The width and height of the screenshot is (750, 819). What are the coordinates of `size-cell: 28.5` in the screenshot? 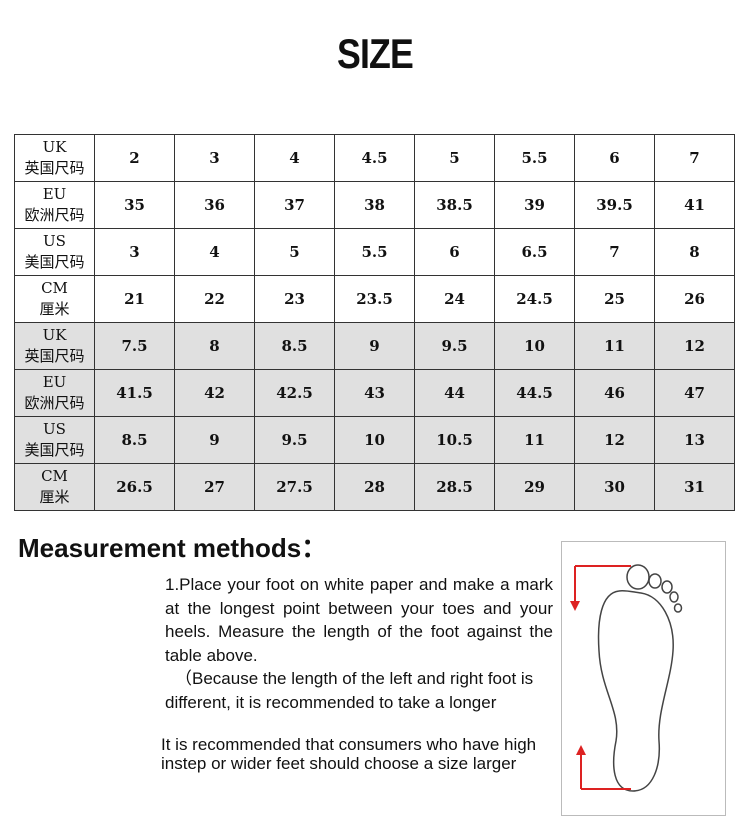 It's located at (454, 487).